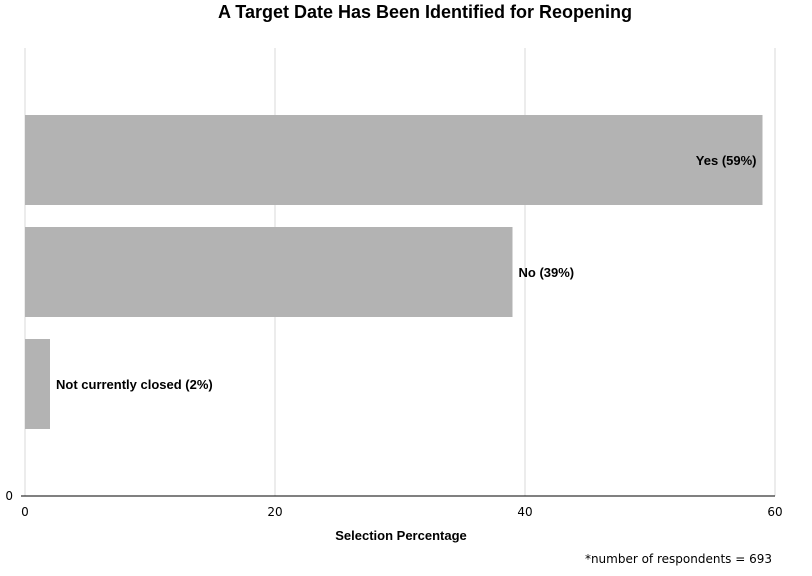 The height and width of the screenshot is (576, 812). What do you see at coordinates (726, 160) in the screenshot?
I see `bar-label-yes: Yes (59%)` at bounding box center [726, 160].